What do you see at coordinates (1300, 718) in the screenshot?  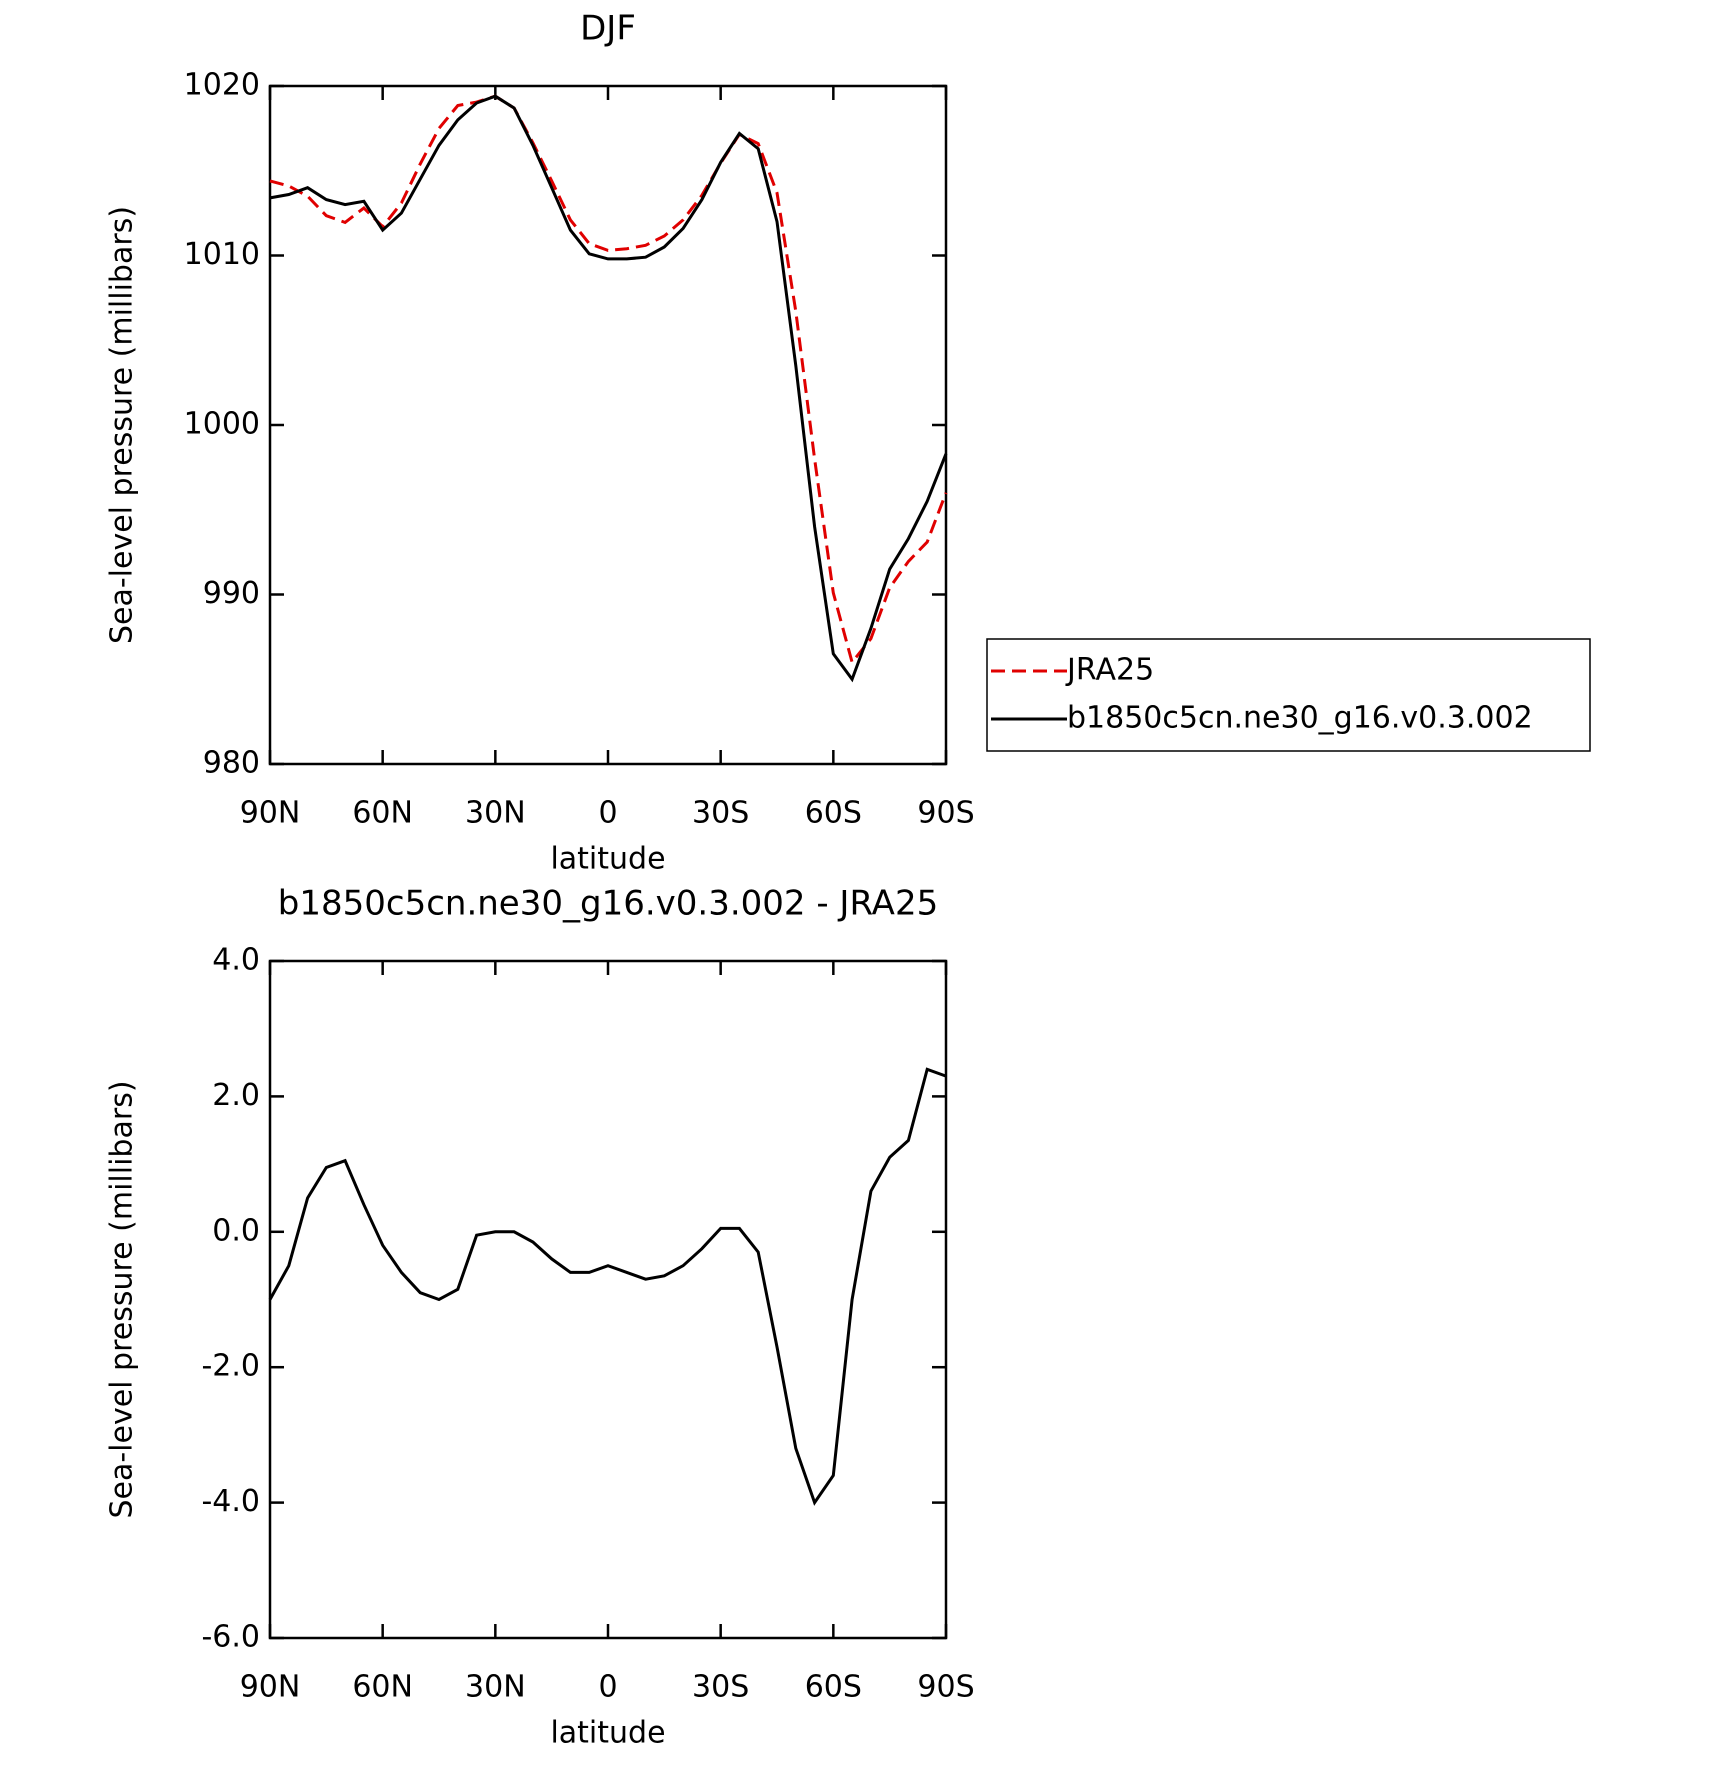 I see `legend-label: b1850c5cn.ne30_g16.v0.3.002` at bounding box center [1300, 718].